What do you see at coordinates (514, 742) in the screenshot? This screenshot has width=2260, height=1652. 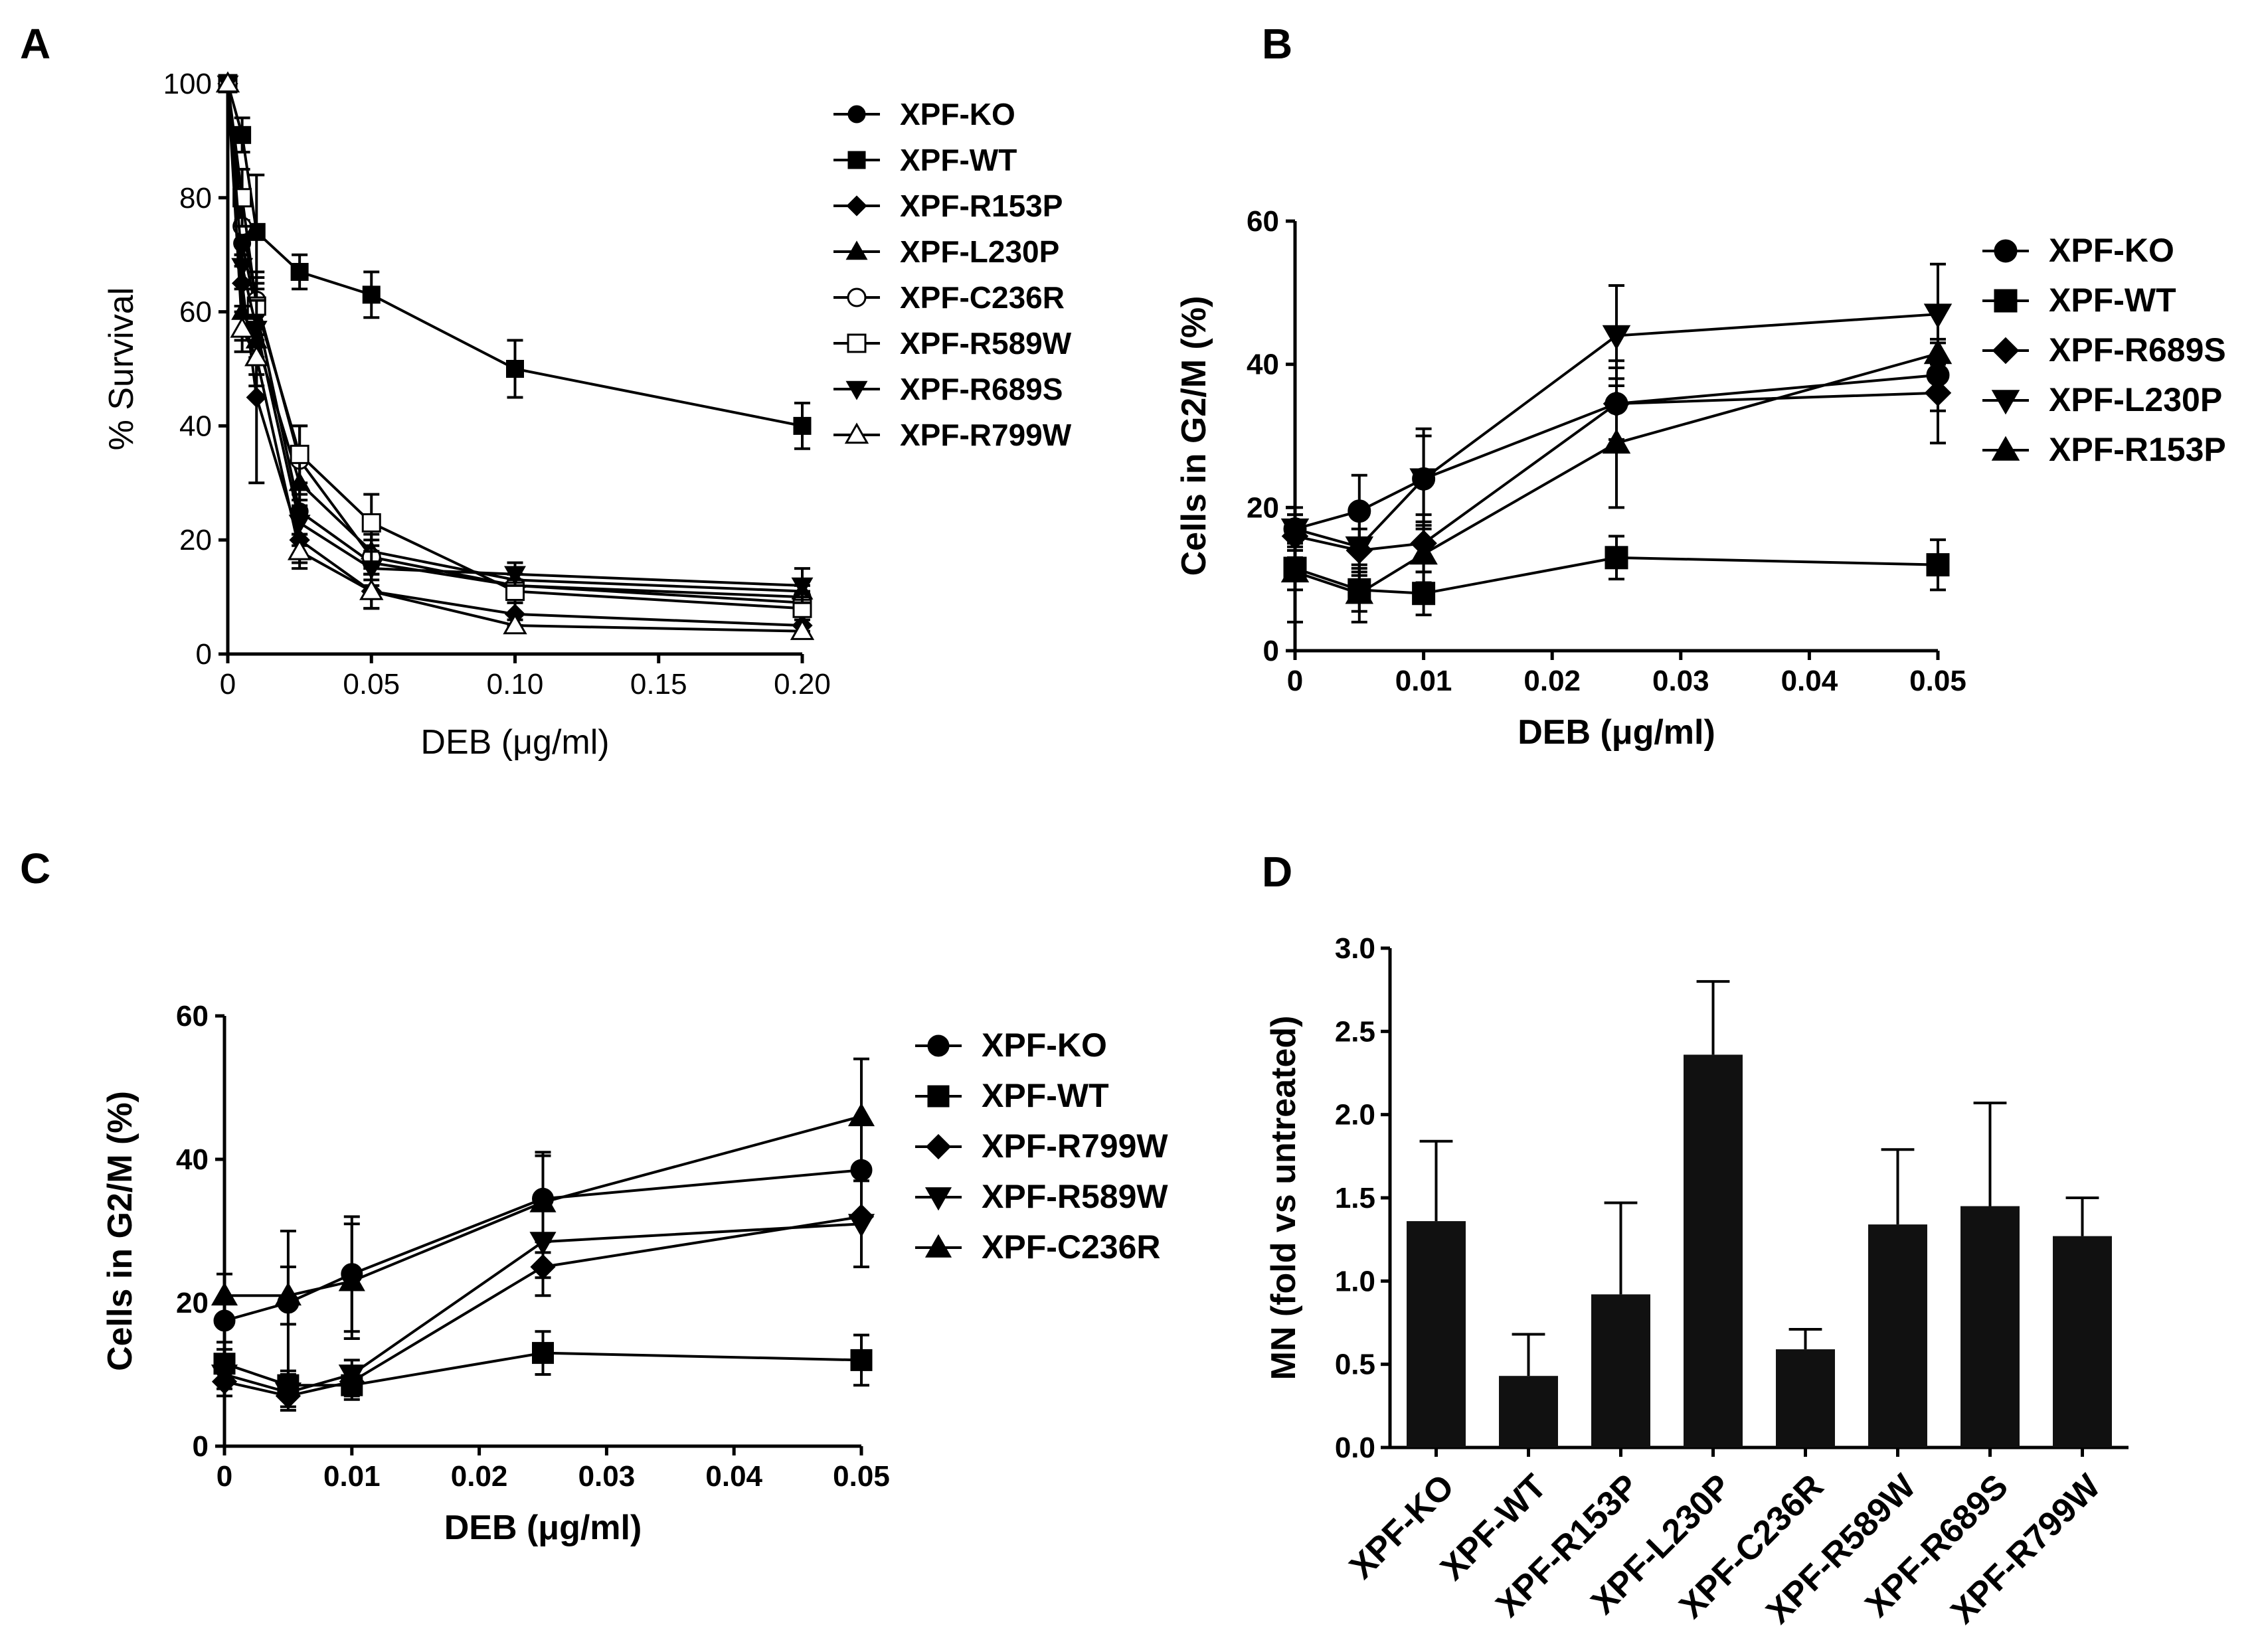 I see `x-axis-title-a: DEB (μg/ml)` at bounding box center [514, 742].